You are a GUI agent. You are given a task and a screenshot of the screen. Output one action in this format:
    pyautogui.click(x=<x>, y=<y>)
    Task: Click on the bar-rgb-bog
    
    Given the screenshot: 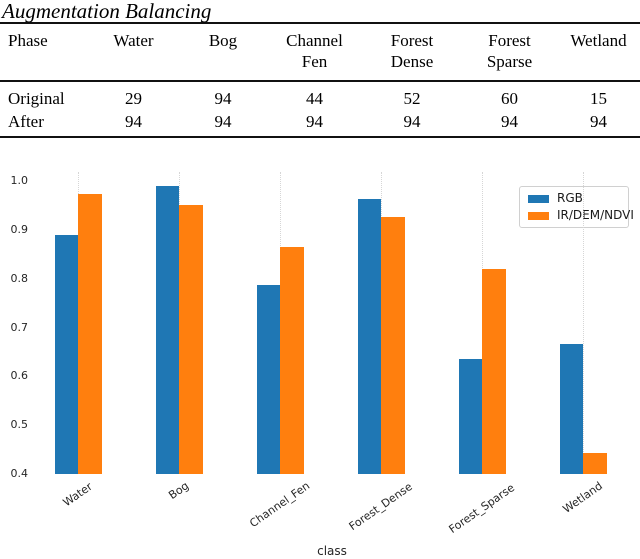 What is the action you would take?
    pyautogui.click(x=167, y=329)
    